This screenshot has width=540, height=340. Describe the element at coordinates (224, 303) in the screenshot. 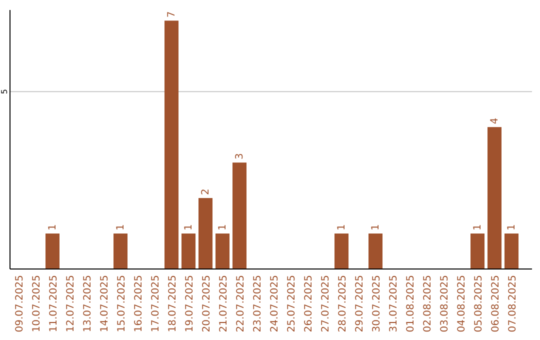

I see `x-tick-label: 21.07.2025` at that location.